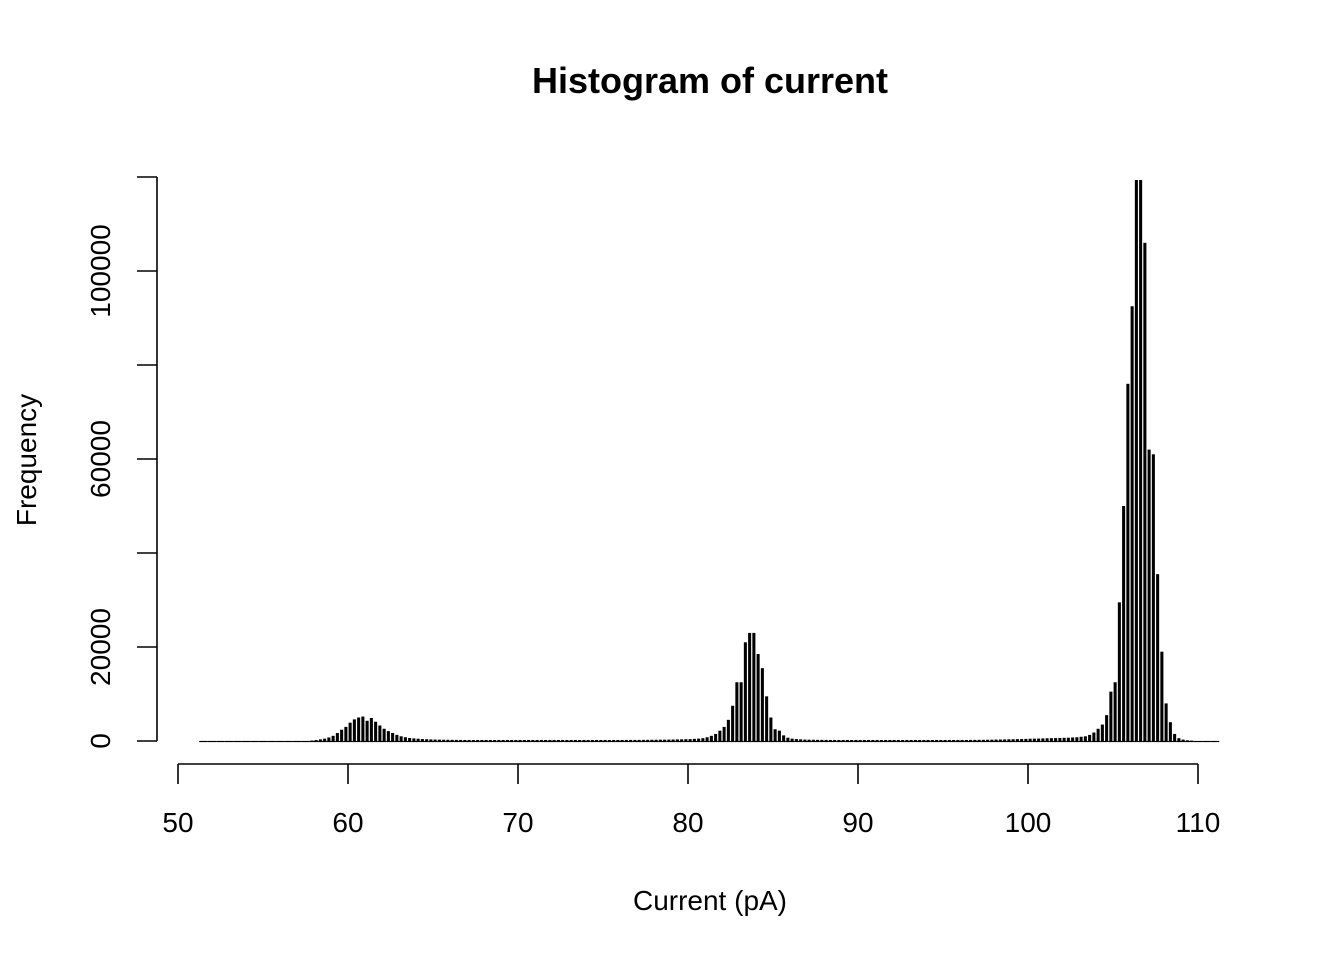 This screenshot has height=960, width=1344. What do you see at coordinates (1028, 822) in the screenshot?
I see `x-tick-label: 100` at bounding box center [1028, 822].